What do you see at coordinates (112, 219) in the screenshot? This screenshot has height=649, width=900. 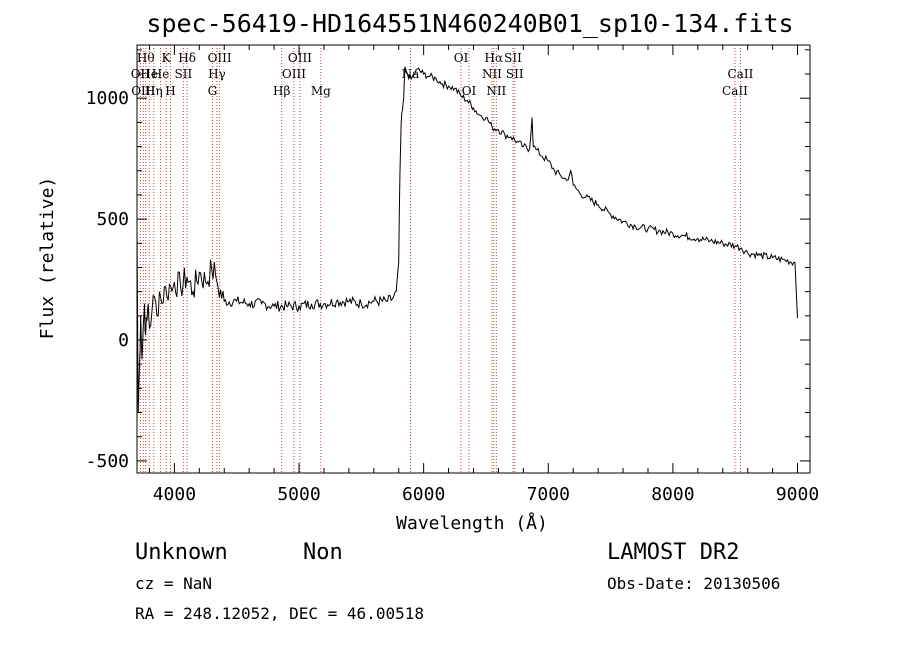 I see `y-tick-label: 500` at bounding box center [112, 219].